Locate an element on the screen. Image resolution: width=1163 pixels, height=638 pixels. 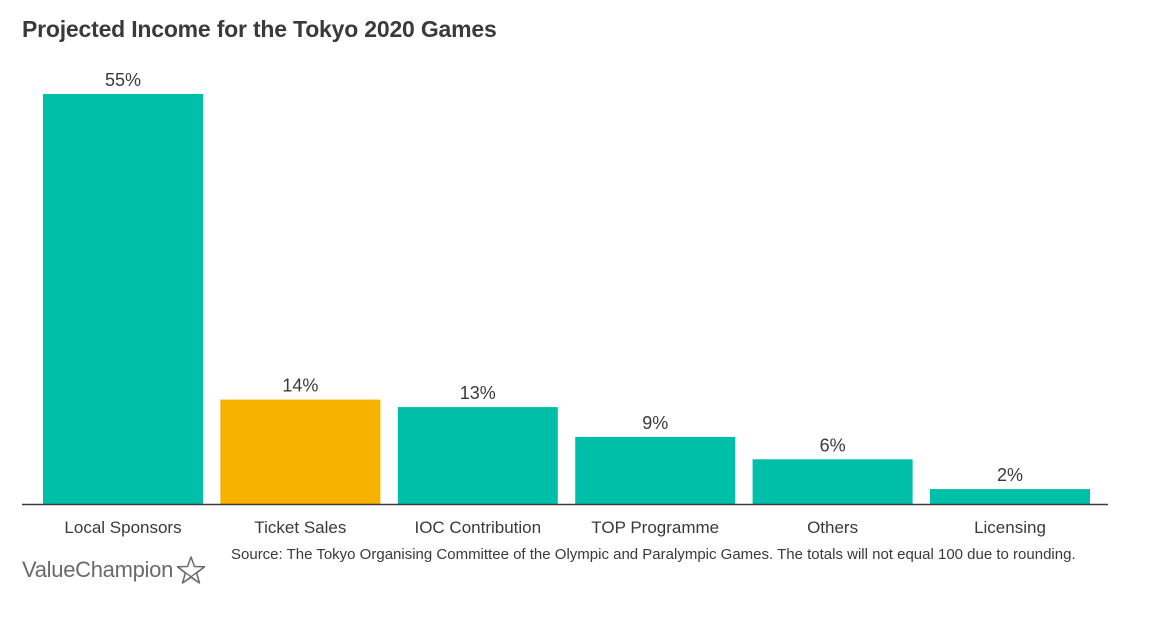
category-label: TOP Programme is located at coordinates (655, 527).